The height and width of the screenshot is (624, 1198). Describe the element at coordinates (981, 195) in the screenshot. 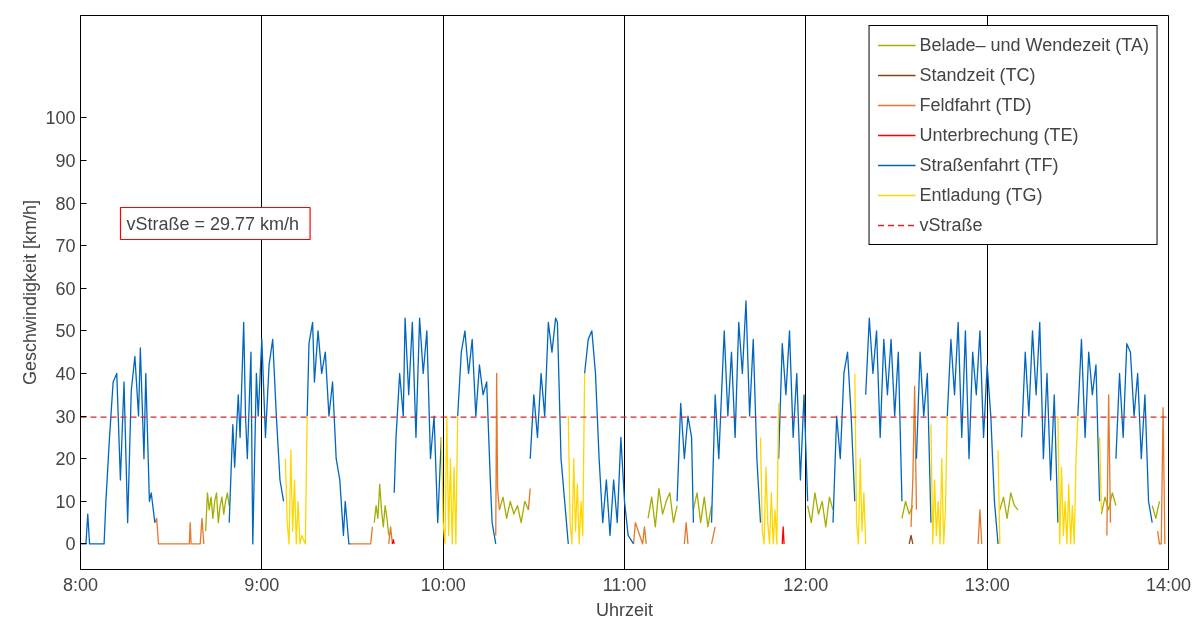

I see `legend-label: Entladung (TG)` at that location.